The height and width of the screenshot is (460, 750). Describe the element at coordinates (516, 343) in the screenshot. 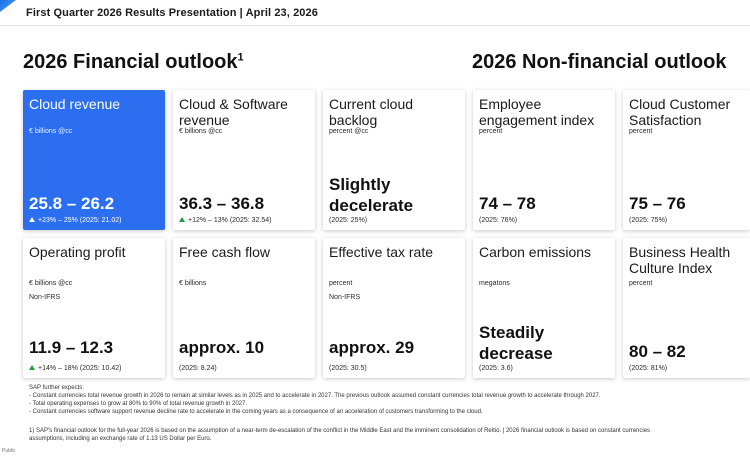

I see `card-value: Steadily decrease` at that location.